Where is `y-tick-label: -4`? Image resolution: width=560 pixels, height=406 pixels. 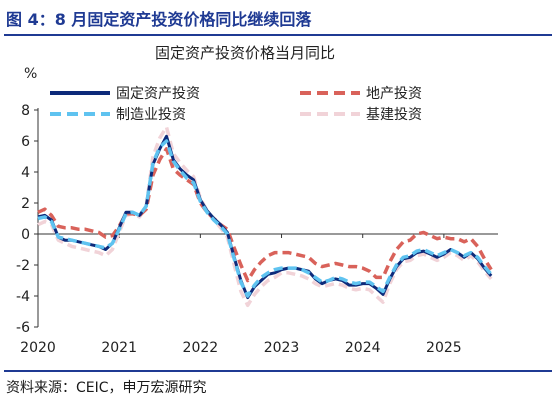 y-tick-label: -4 is located at coordinates (23, 297).